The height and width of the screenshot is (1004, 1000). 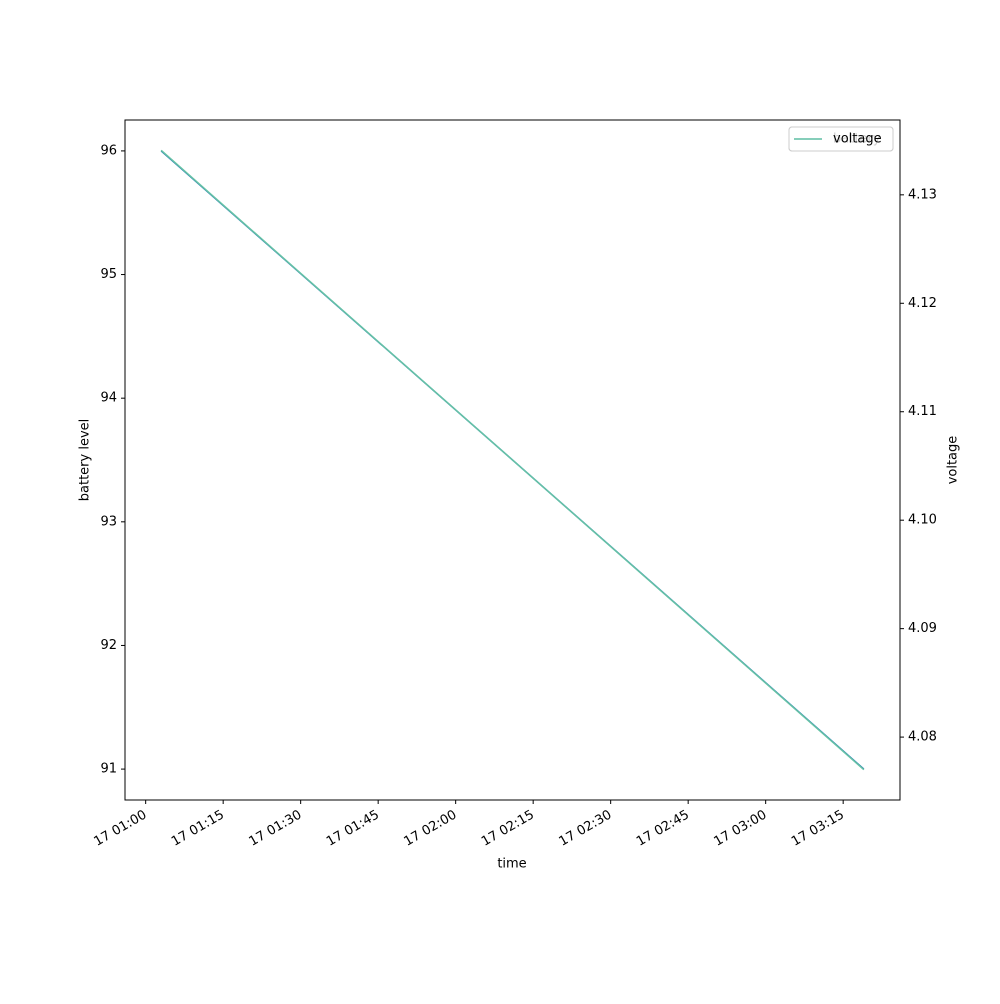 What do you see at coordinates (511, 864) in the screenshot?
I see `x-axis-label: time` at bounding box center [511, 864].